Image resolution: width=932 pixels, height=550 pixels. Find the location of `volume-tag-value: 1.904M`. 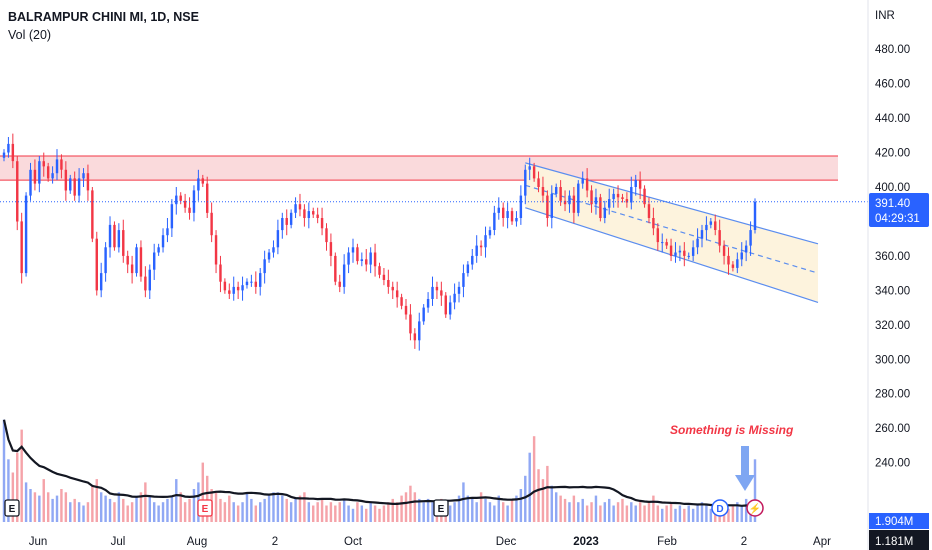

volume-tag-value: 1.904M is located at coordinates (894, 522).